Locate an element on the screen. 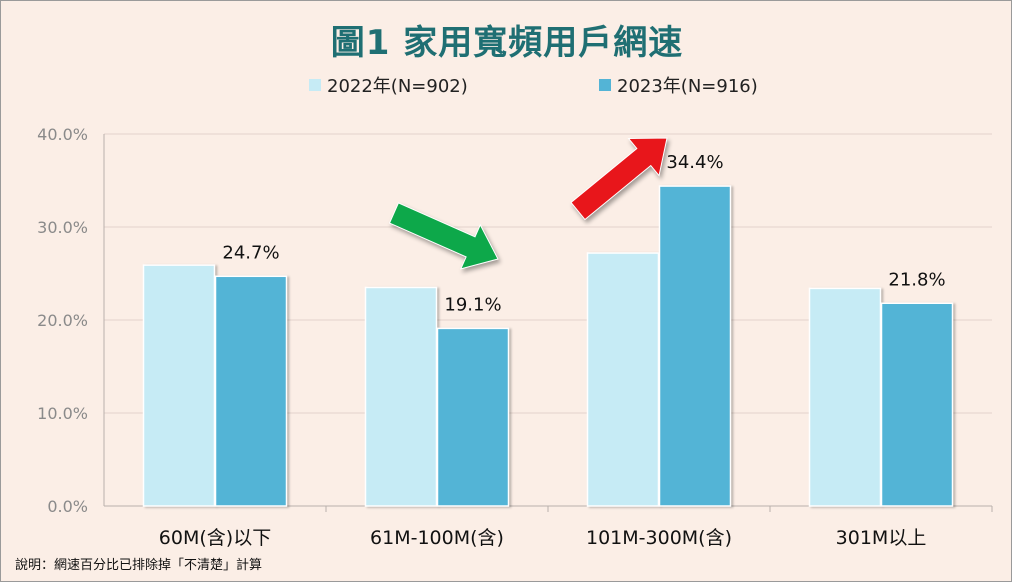 The image size is (1012, 582). y-tick-label: 10.0% is located at coordinates (62, 413).